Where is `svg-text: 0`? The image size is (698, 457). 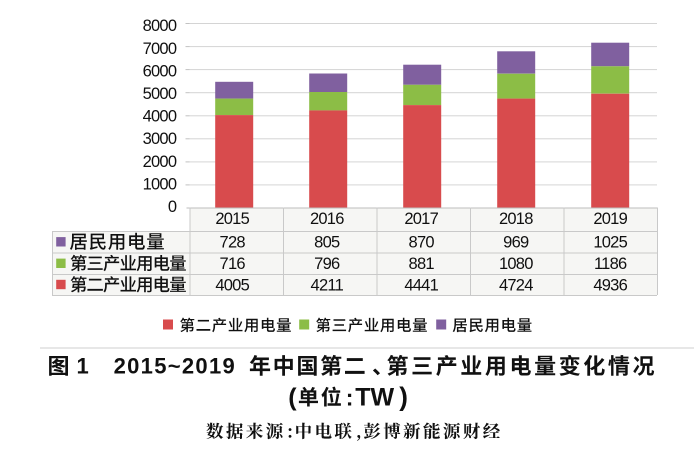
svg-text: 0 is located at coordinates (172, 207).